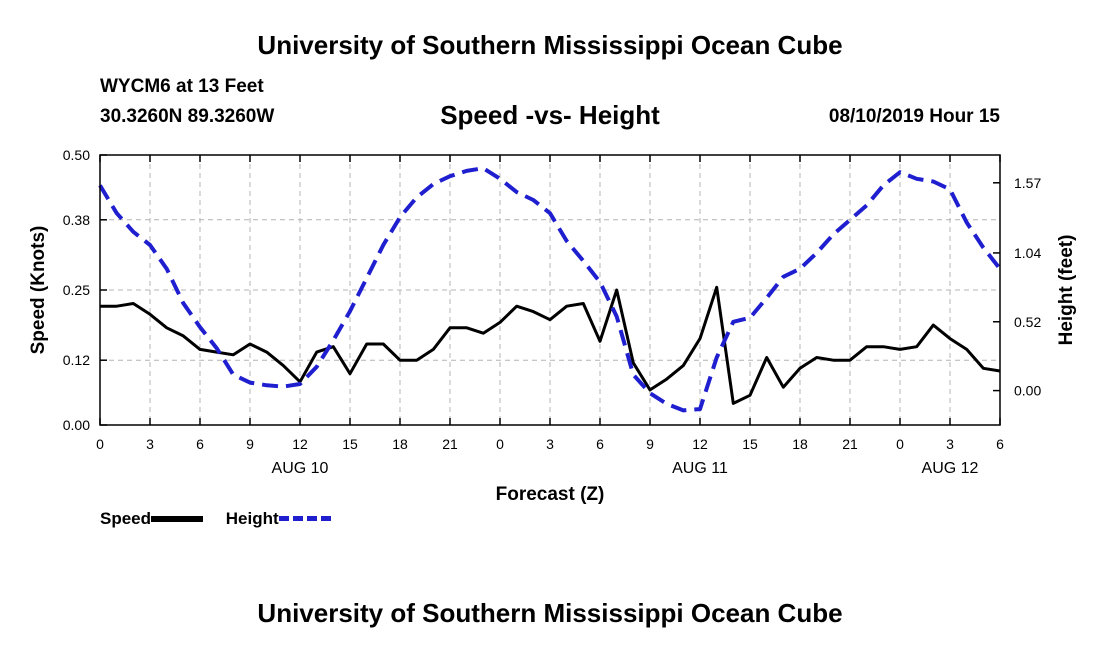 The width and height of the screenshot is (1100, 650). Describe the element at coordinates (252, 518) in the screenshot. I see `legend-height-label: Height` at that location.